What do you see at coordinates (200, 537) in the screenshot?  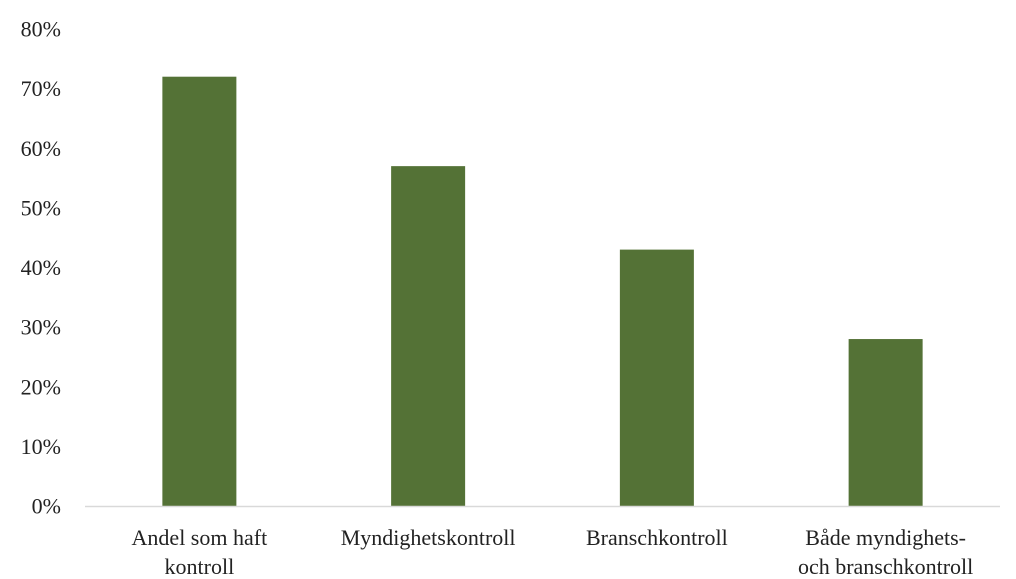 I see `x-category-label-line: Andel som haft` at bounding box center [200, 537].